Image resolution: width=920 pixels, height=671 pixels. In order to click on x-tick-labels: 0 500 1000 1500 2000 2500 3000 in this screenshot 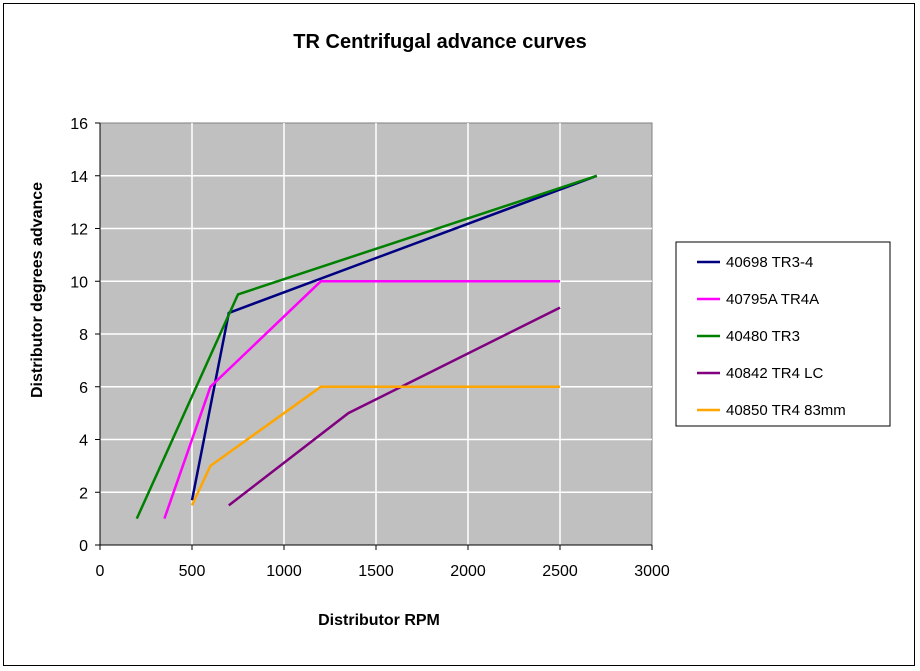, I will do `click(383, 571)`.